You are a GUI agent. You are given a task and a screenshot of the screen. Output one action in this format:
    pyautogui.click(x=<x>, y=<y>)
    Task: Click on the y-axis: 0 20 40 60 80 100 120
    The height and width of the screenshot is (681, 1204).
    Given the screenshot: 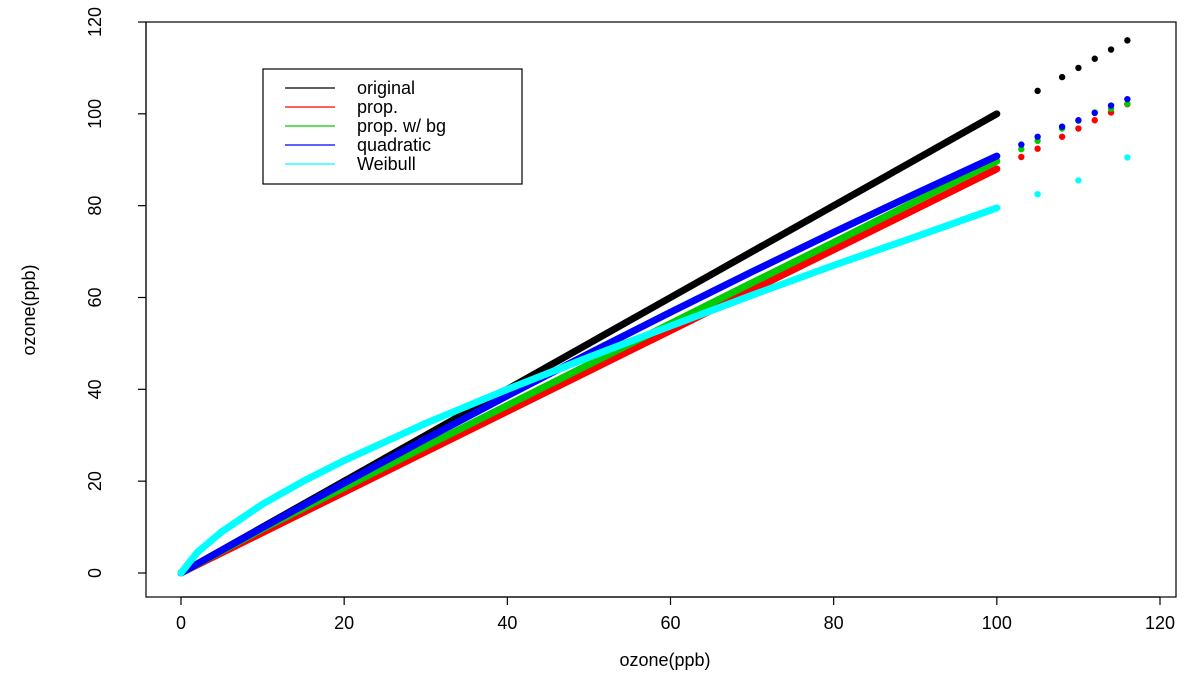 What is the action you would take?
    pyautogui.click(x=116, y=292)
    